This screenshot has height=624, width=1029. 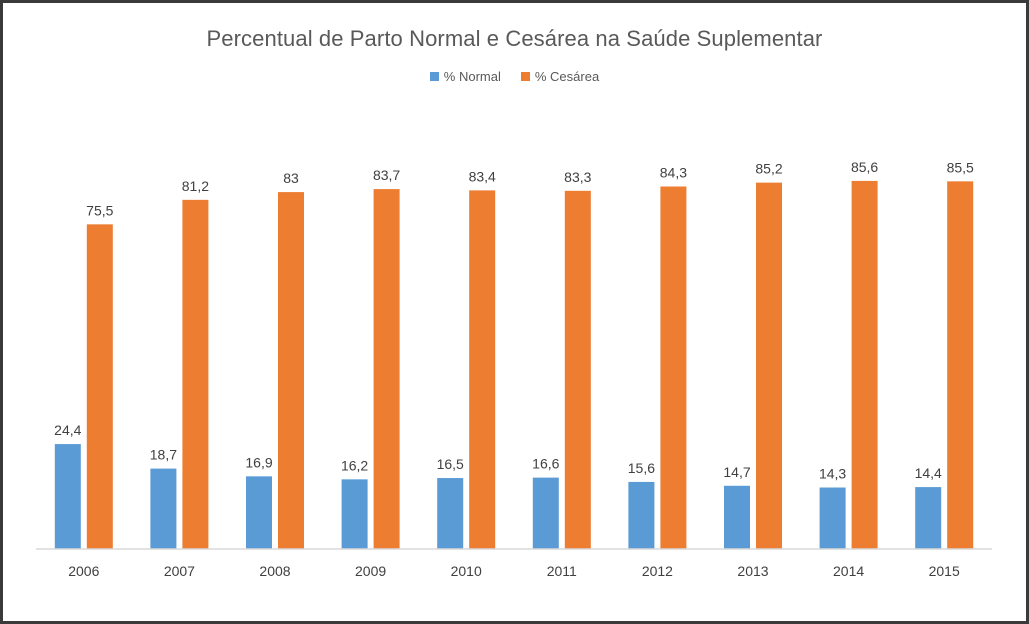 What do you see at coordinates (641, 515) in the screenshot?
I see `bar-normal-2012` at bounding box center [641, 515].